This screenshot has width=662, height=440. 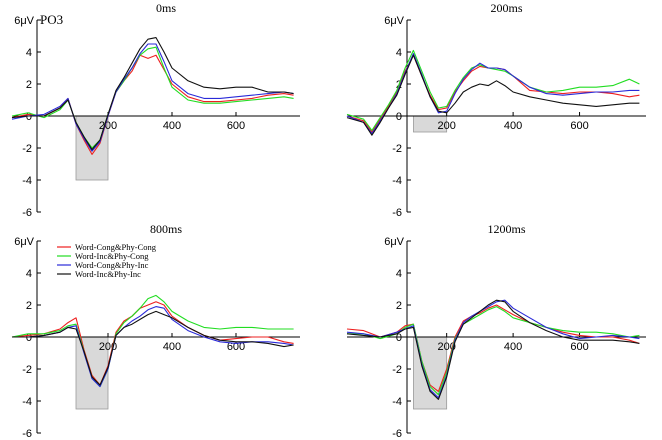 What do you see at coordinates (116, 247) in the screenshot?
I see `legend-label: Word-Cong&Phy-Cong` at bounding box center [116, 247].